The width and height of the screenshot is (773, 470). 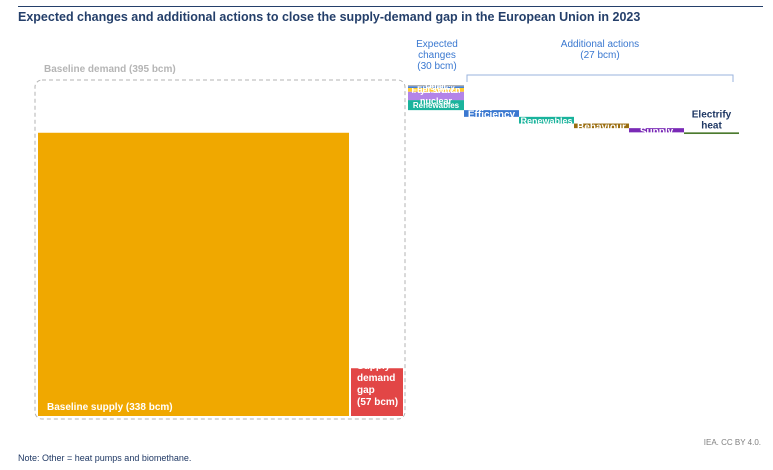 I want to click on supply-demand-gap-bar, so click(x=377, y=392).